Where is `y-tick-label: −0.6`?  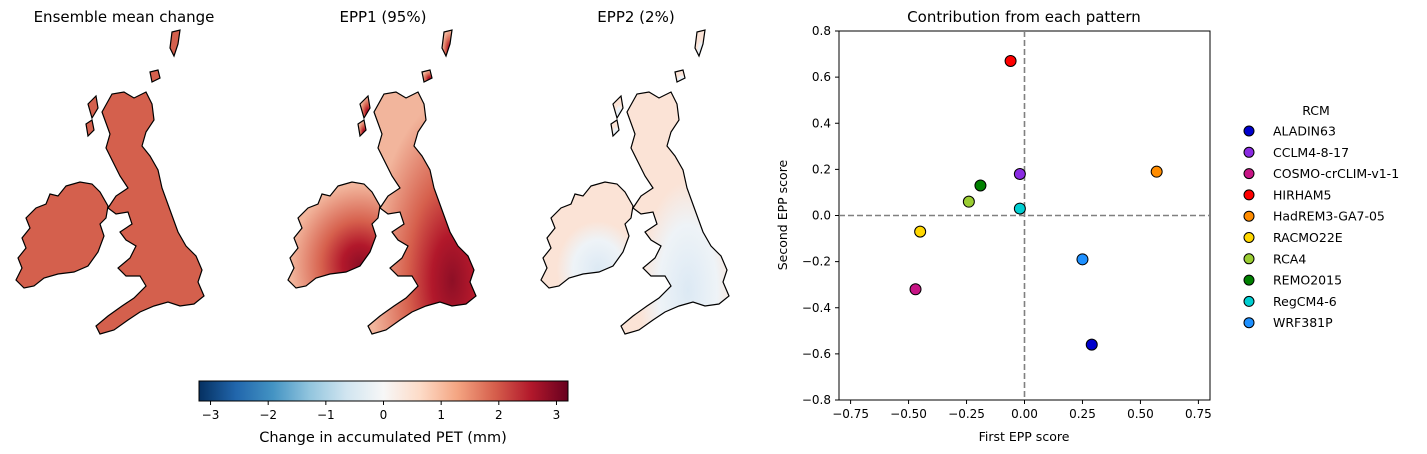
y-tick-label: −0.6 is located at coordinates (816, 354).